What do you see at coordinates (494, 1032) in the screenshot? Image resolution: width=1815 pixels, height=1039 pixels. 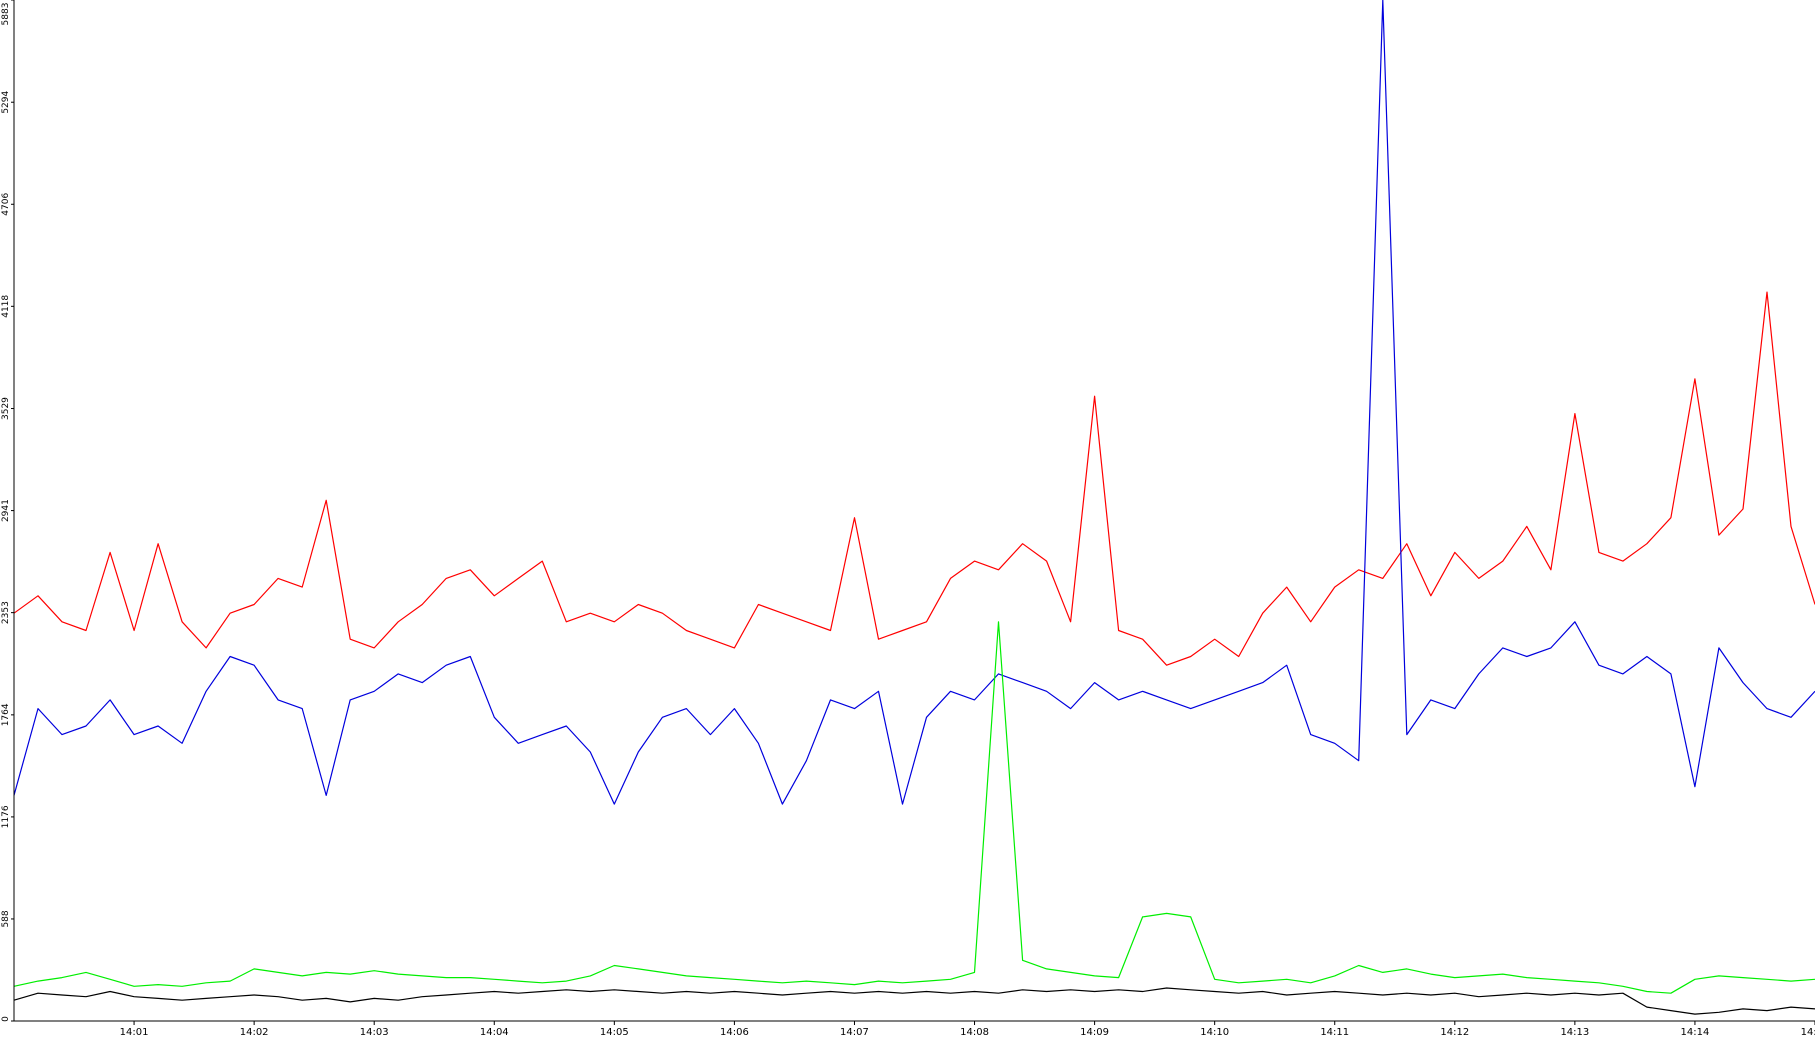 I see `x-tick-label: 14:04` at bounding box center [494, 1032].